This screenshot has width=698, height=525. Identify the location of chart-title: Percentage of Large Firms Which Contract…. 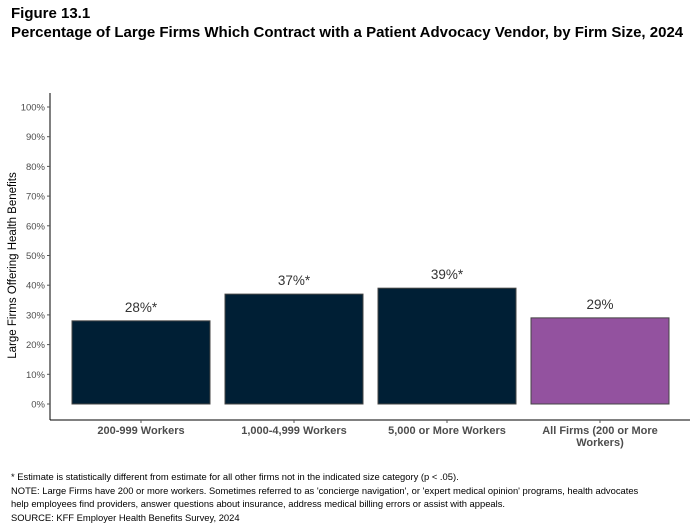
(347, 32).